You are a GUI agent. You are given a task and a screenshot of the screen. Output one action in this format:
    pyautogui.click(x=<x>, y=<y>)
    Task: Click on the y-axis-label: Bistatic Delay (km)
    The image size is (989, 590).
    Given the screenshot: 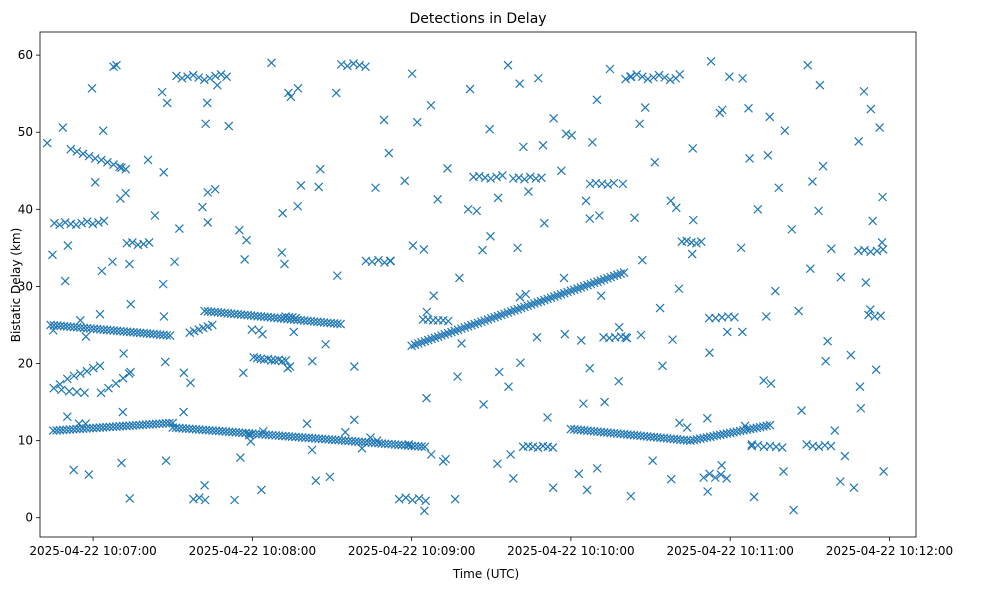 What is the action you would take?
    pyautogui.click(x=16, y=285)
    